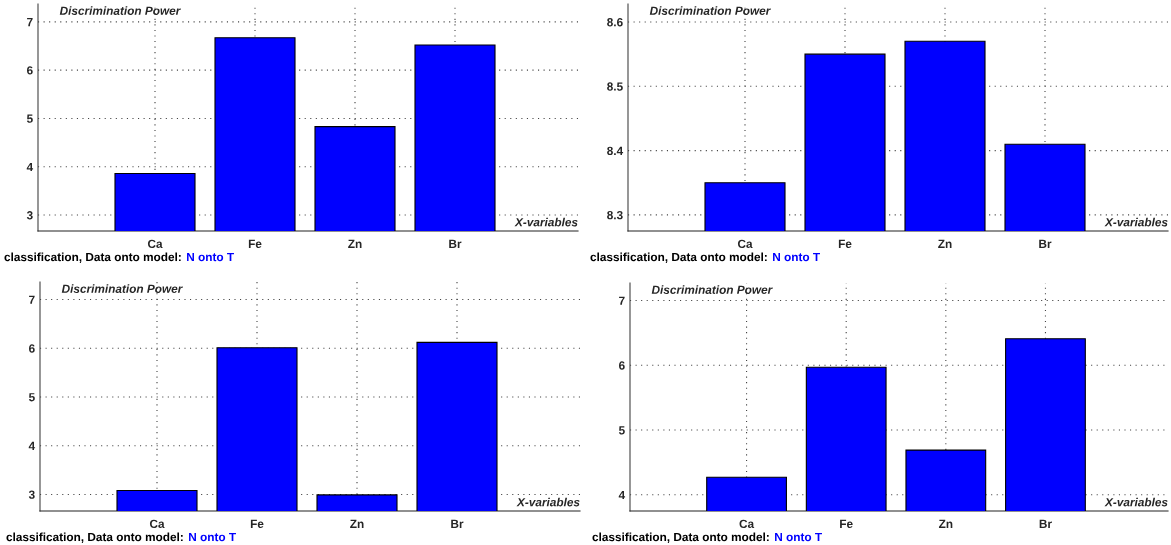 This screenshot has height=545, width=1171. What do you see at coordinates (615, 215) in the screenshot?
I see `y-tick-label: 8.3` at bounding box center [615, 215].